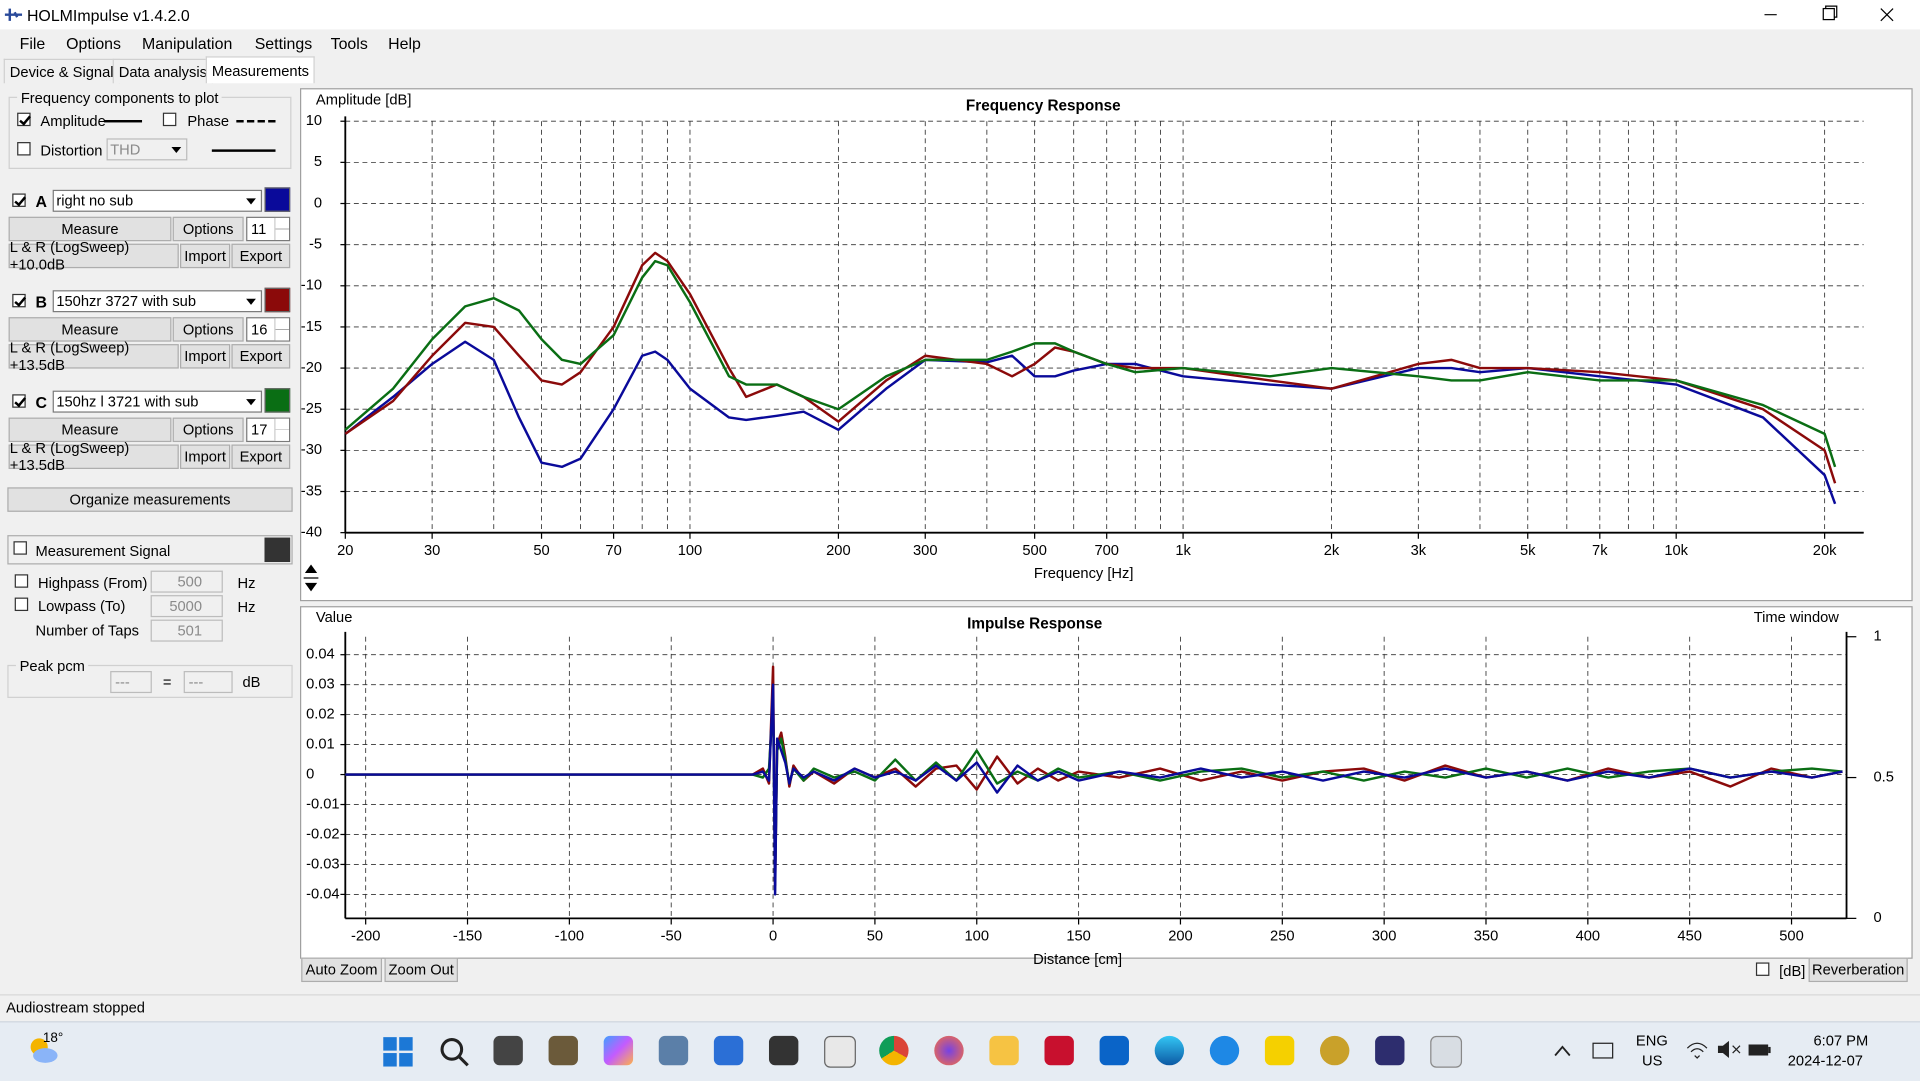  Describe the element at coordinates (52, 666) in the screenshot. I see `group-title: Peak pcm` at that location.